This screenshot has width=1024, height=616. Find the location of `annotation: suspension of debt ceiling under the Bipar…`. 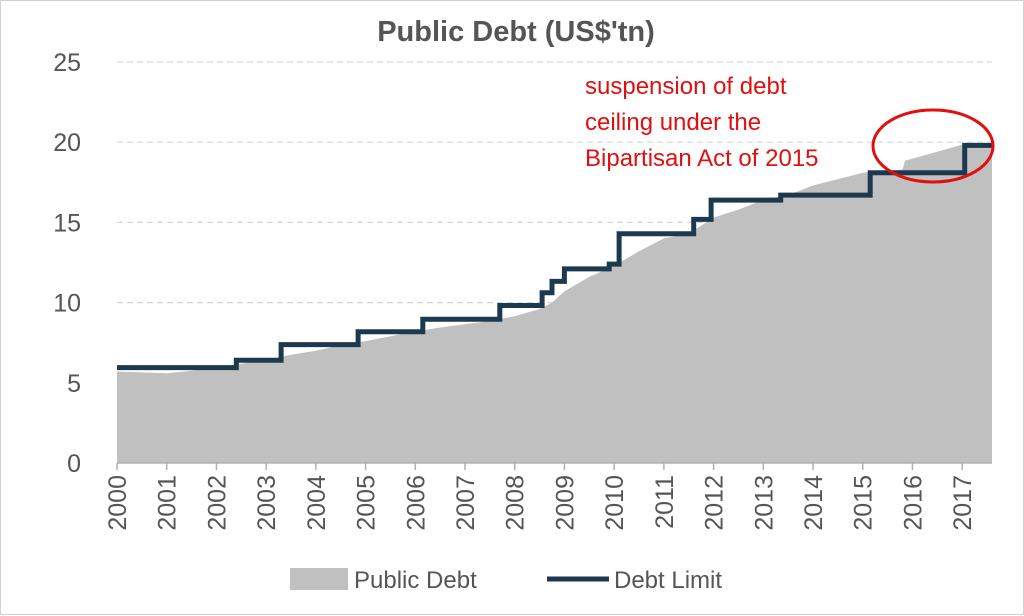

annotation: suspension of debt ceiling under the Bipar… is located at coordinates (790, 128).